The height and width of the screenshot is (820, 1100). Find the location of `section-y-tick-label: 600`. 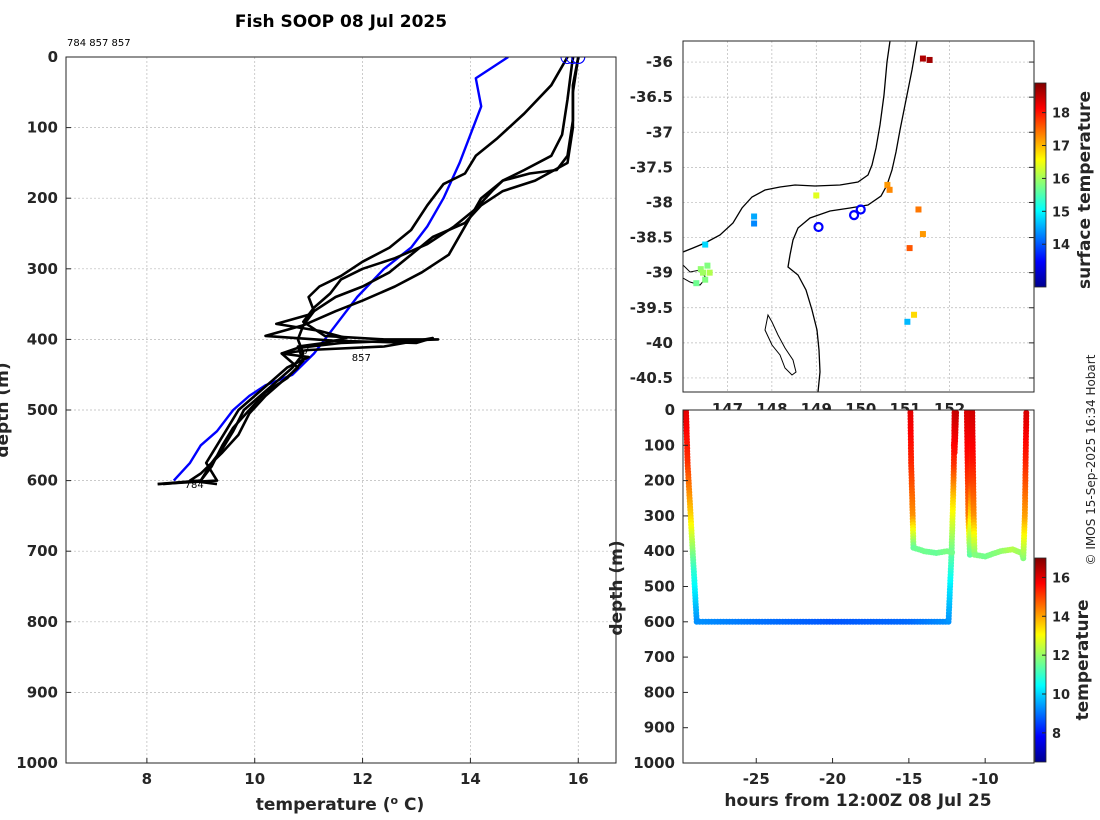

section-y-tick-label: 600 is located at coordinates (659, 622).